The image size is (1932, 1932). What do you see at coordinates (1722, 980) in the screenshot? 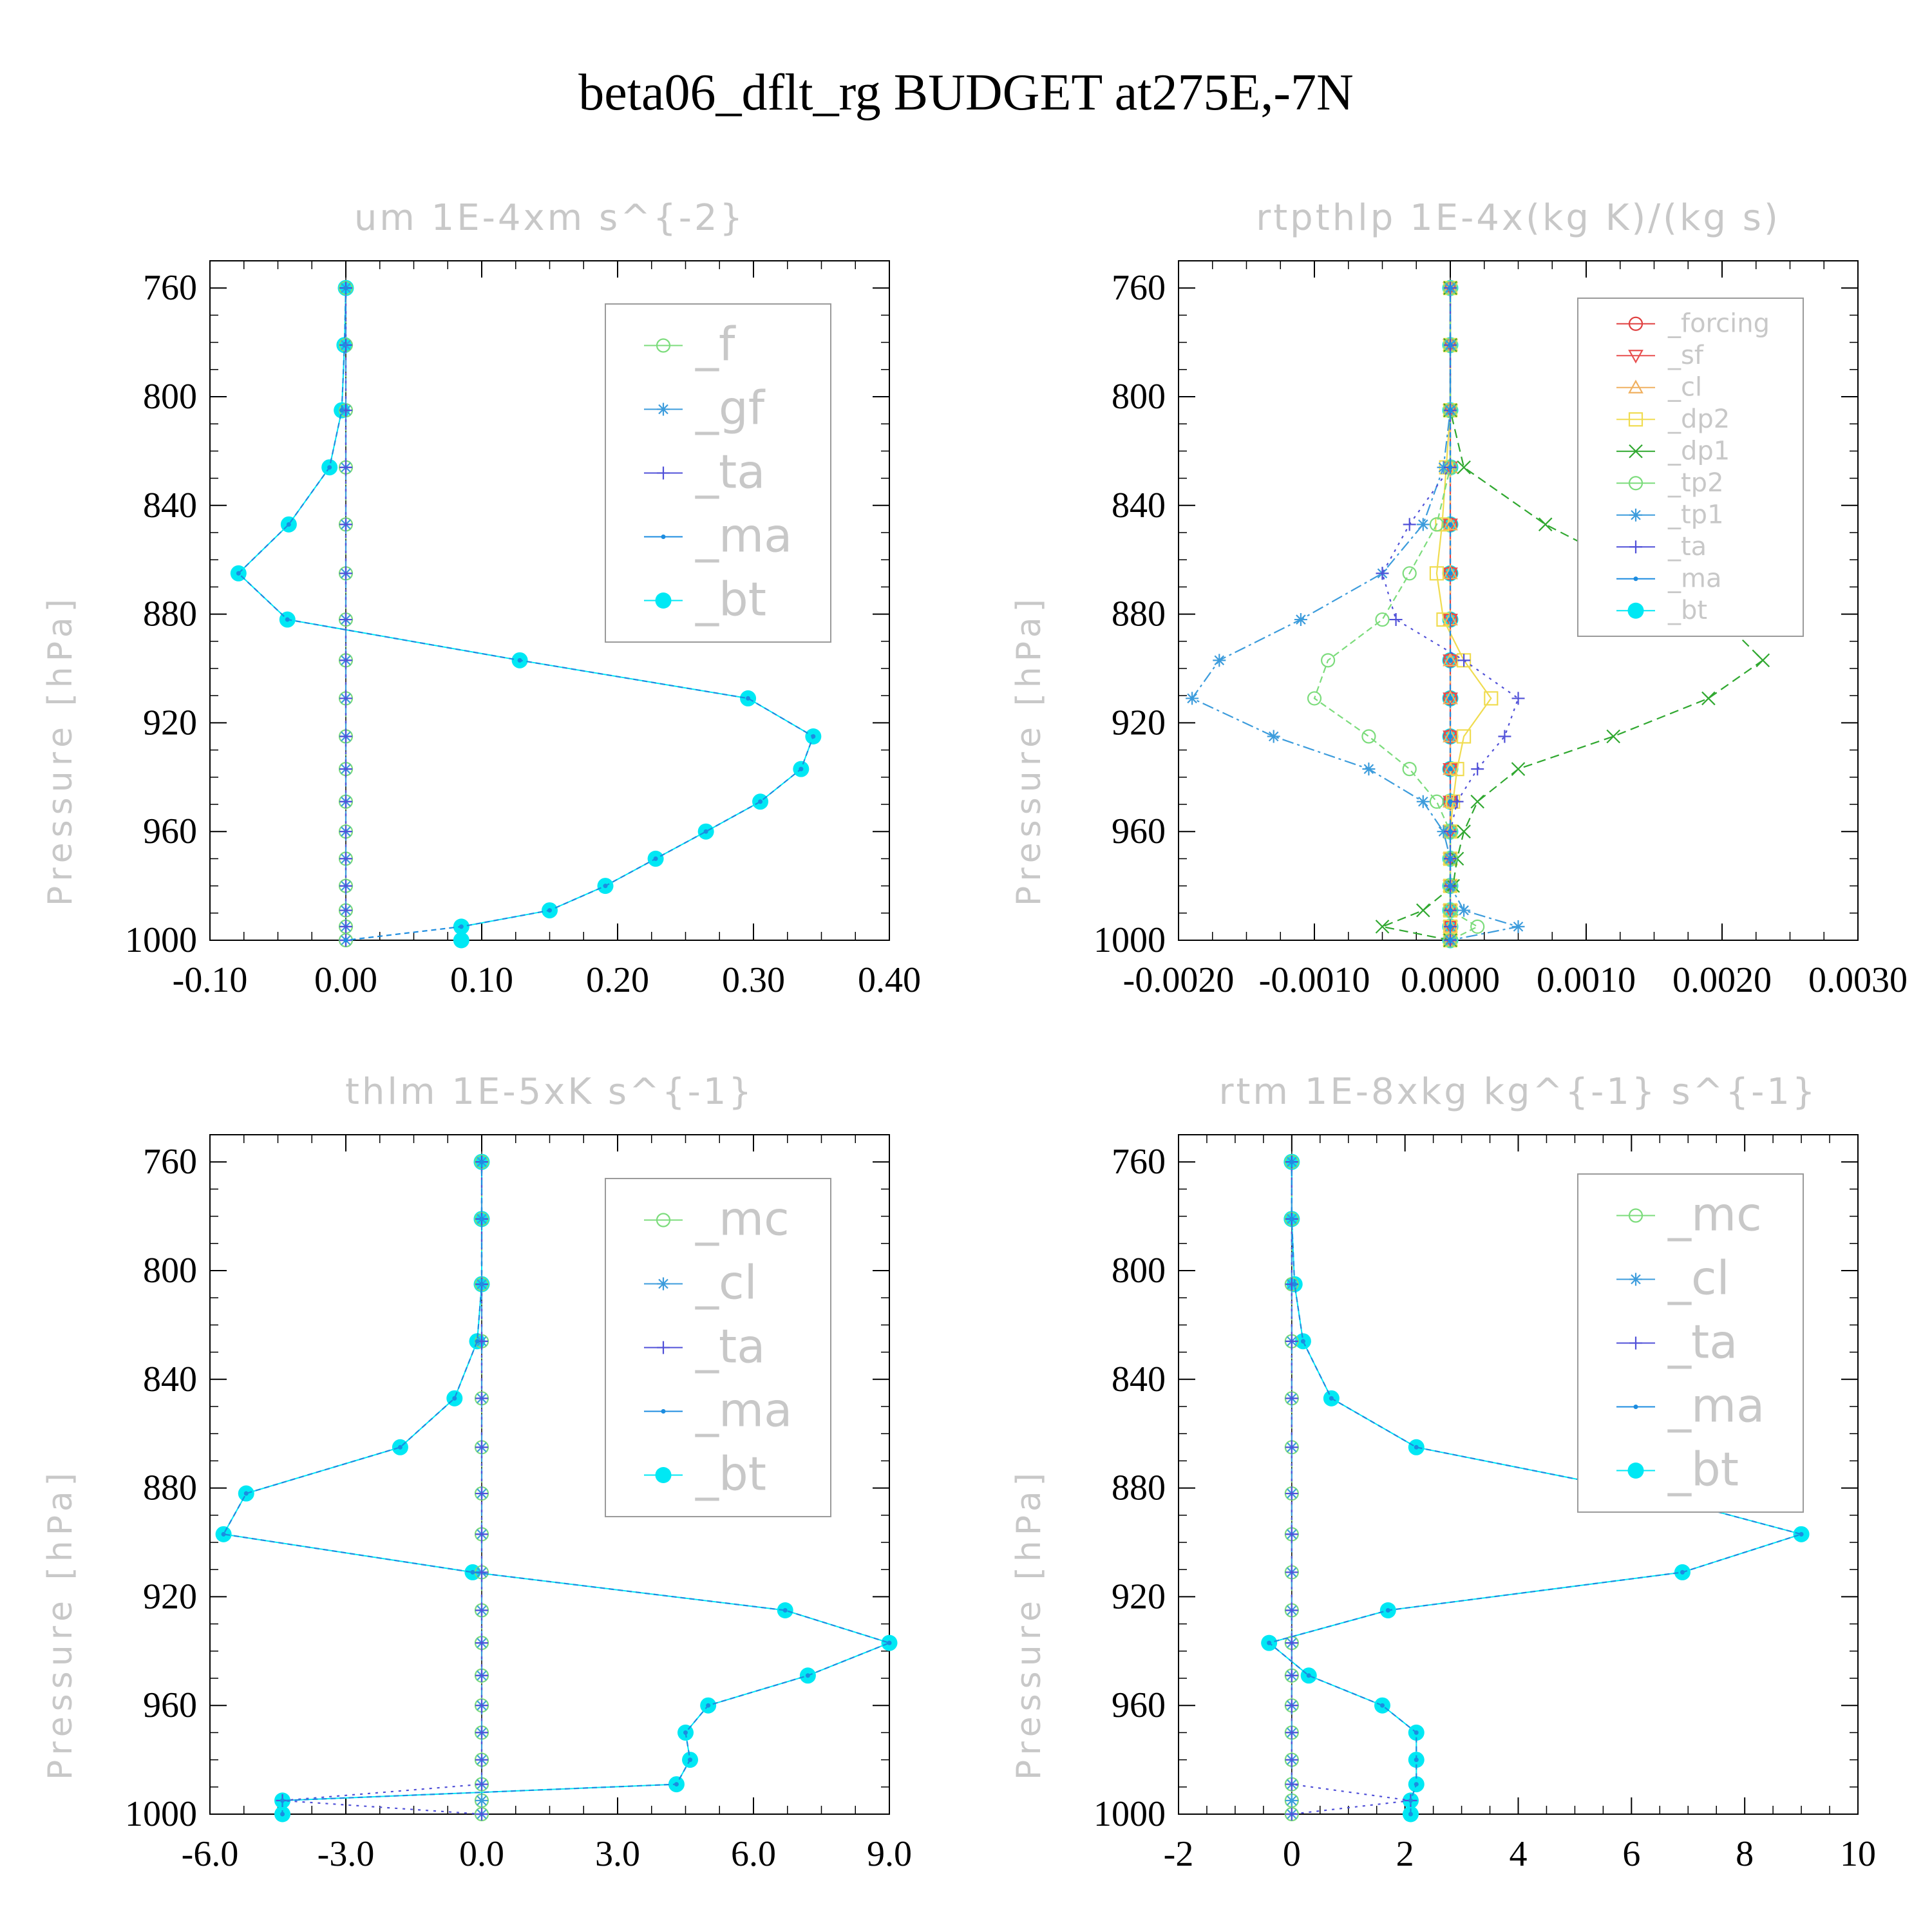
I see `x-tick-label: 0.0020` at bounding box center [1722, 980].